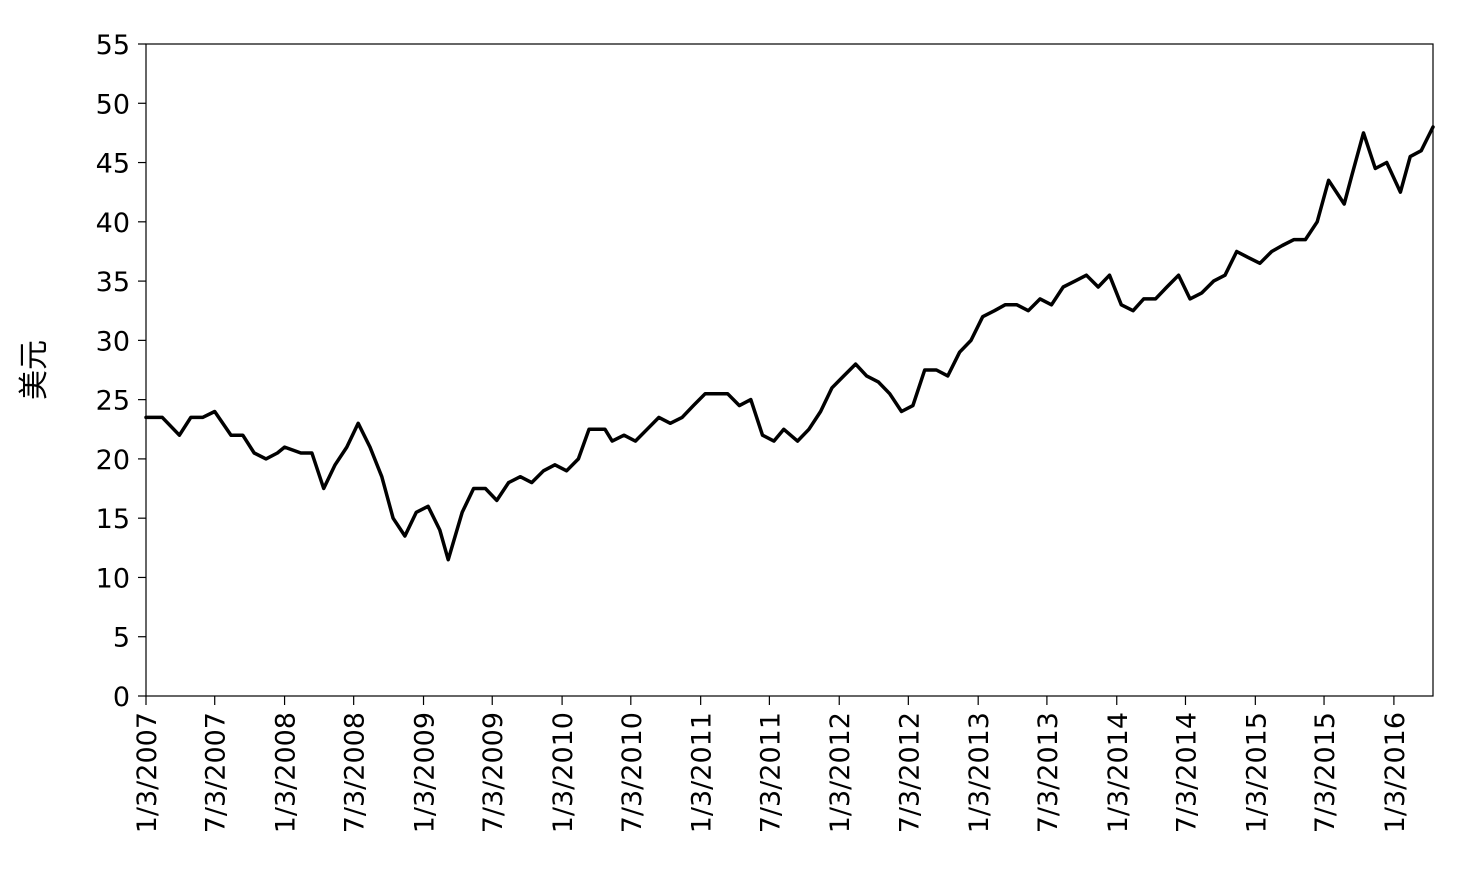 The width and height of the screenshot is (1477, 886). Describe the element at coordinates (113, 460) in the screenshot. I see `y-tick-label: 20` at that location.